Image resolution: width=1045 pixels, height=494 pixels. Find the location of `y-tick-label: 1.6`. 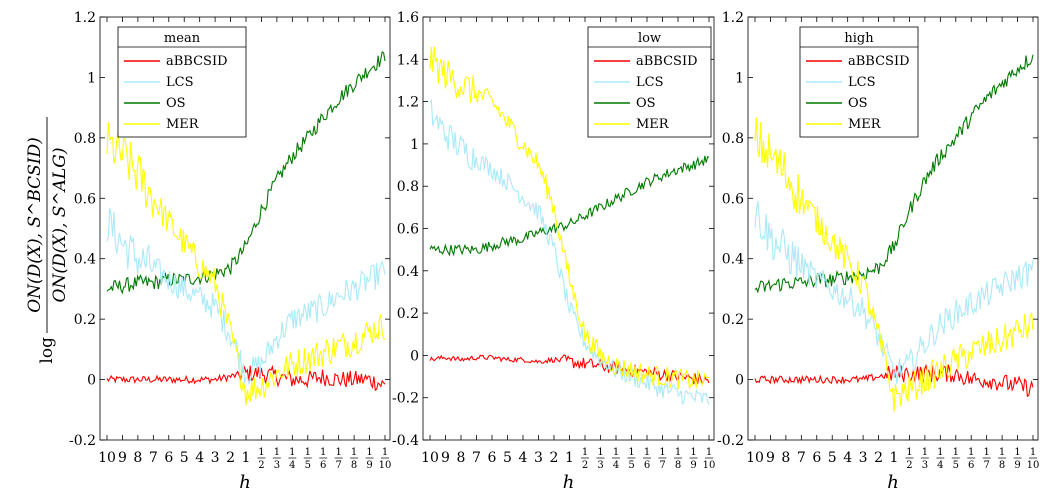

y-tick-label: 1.6 is located at coordinates (408, 18).